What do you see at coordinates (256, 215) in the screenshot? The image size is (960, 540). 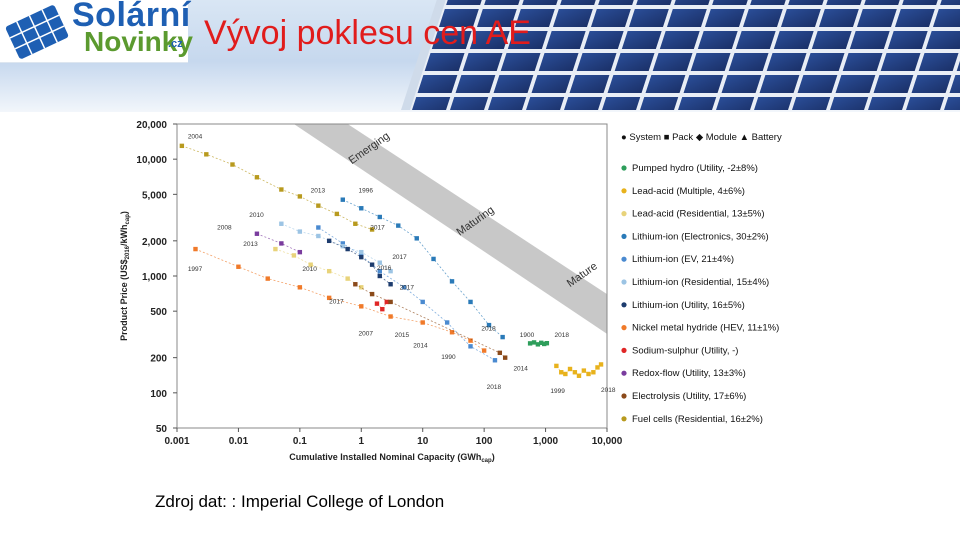 I see `year-annotation: 2010` at bounding box center [256, 215].